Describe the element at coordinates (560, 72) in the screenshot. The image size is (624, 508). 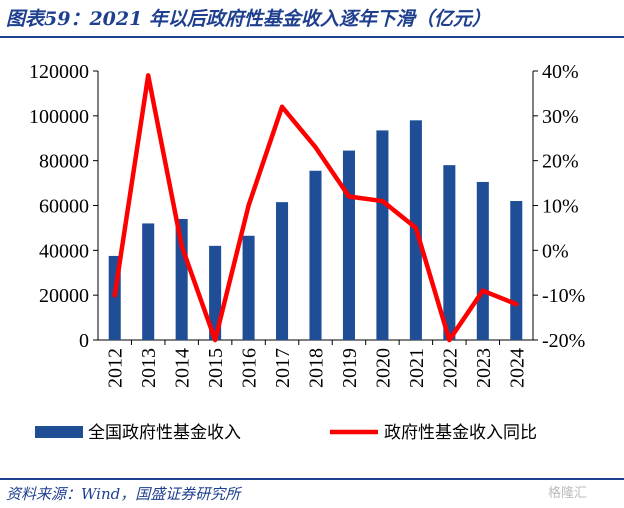
I see `right-tick-label: 40%` at that location.